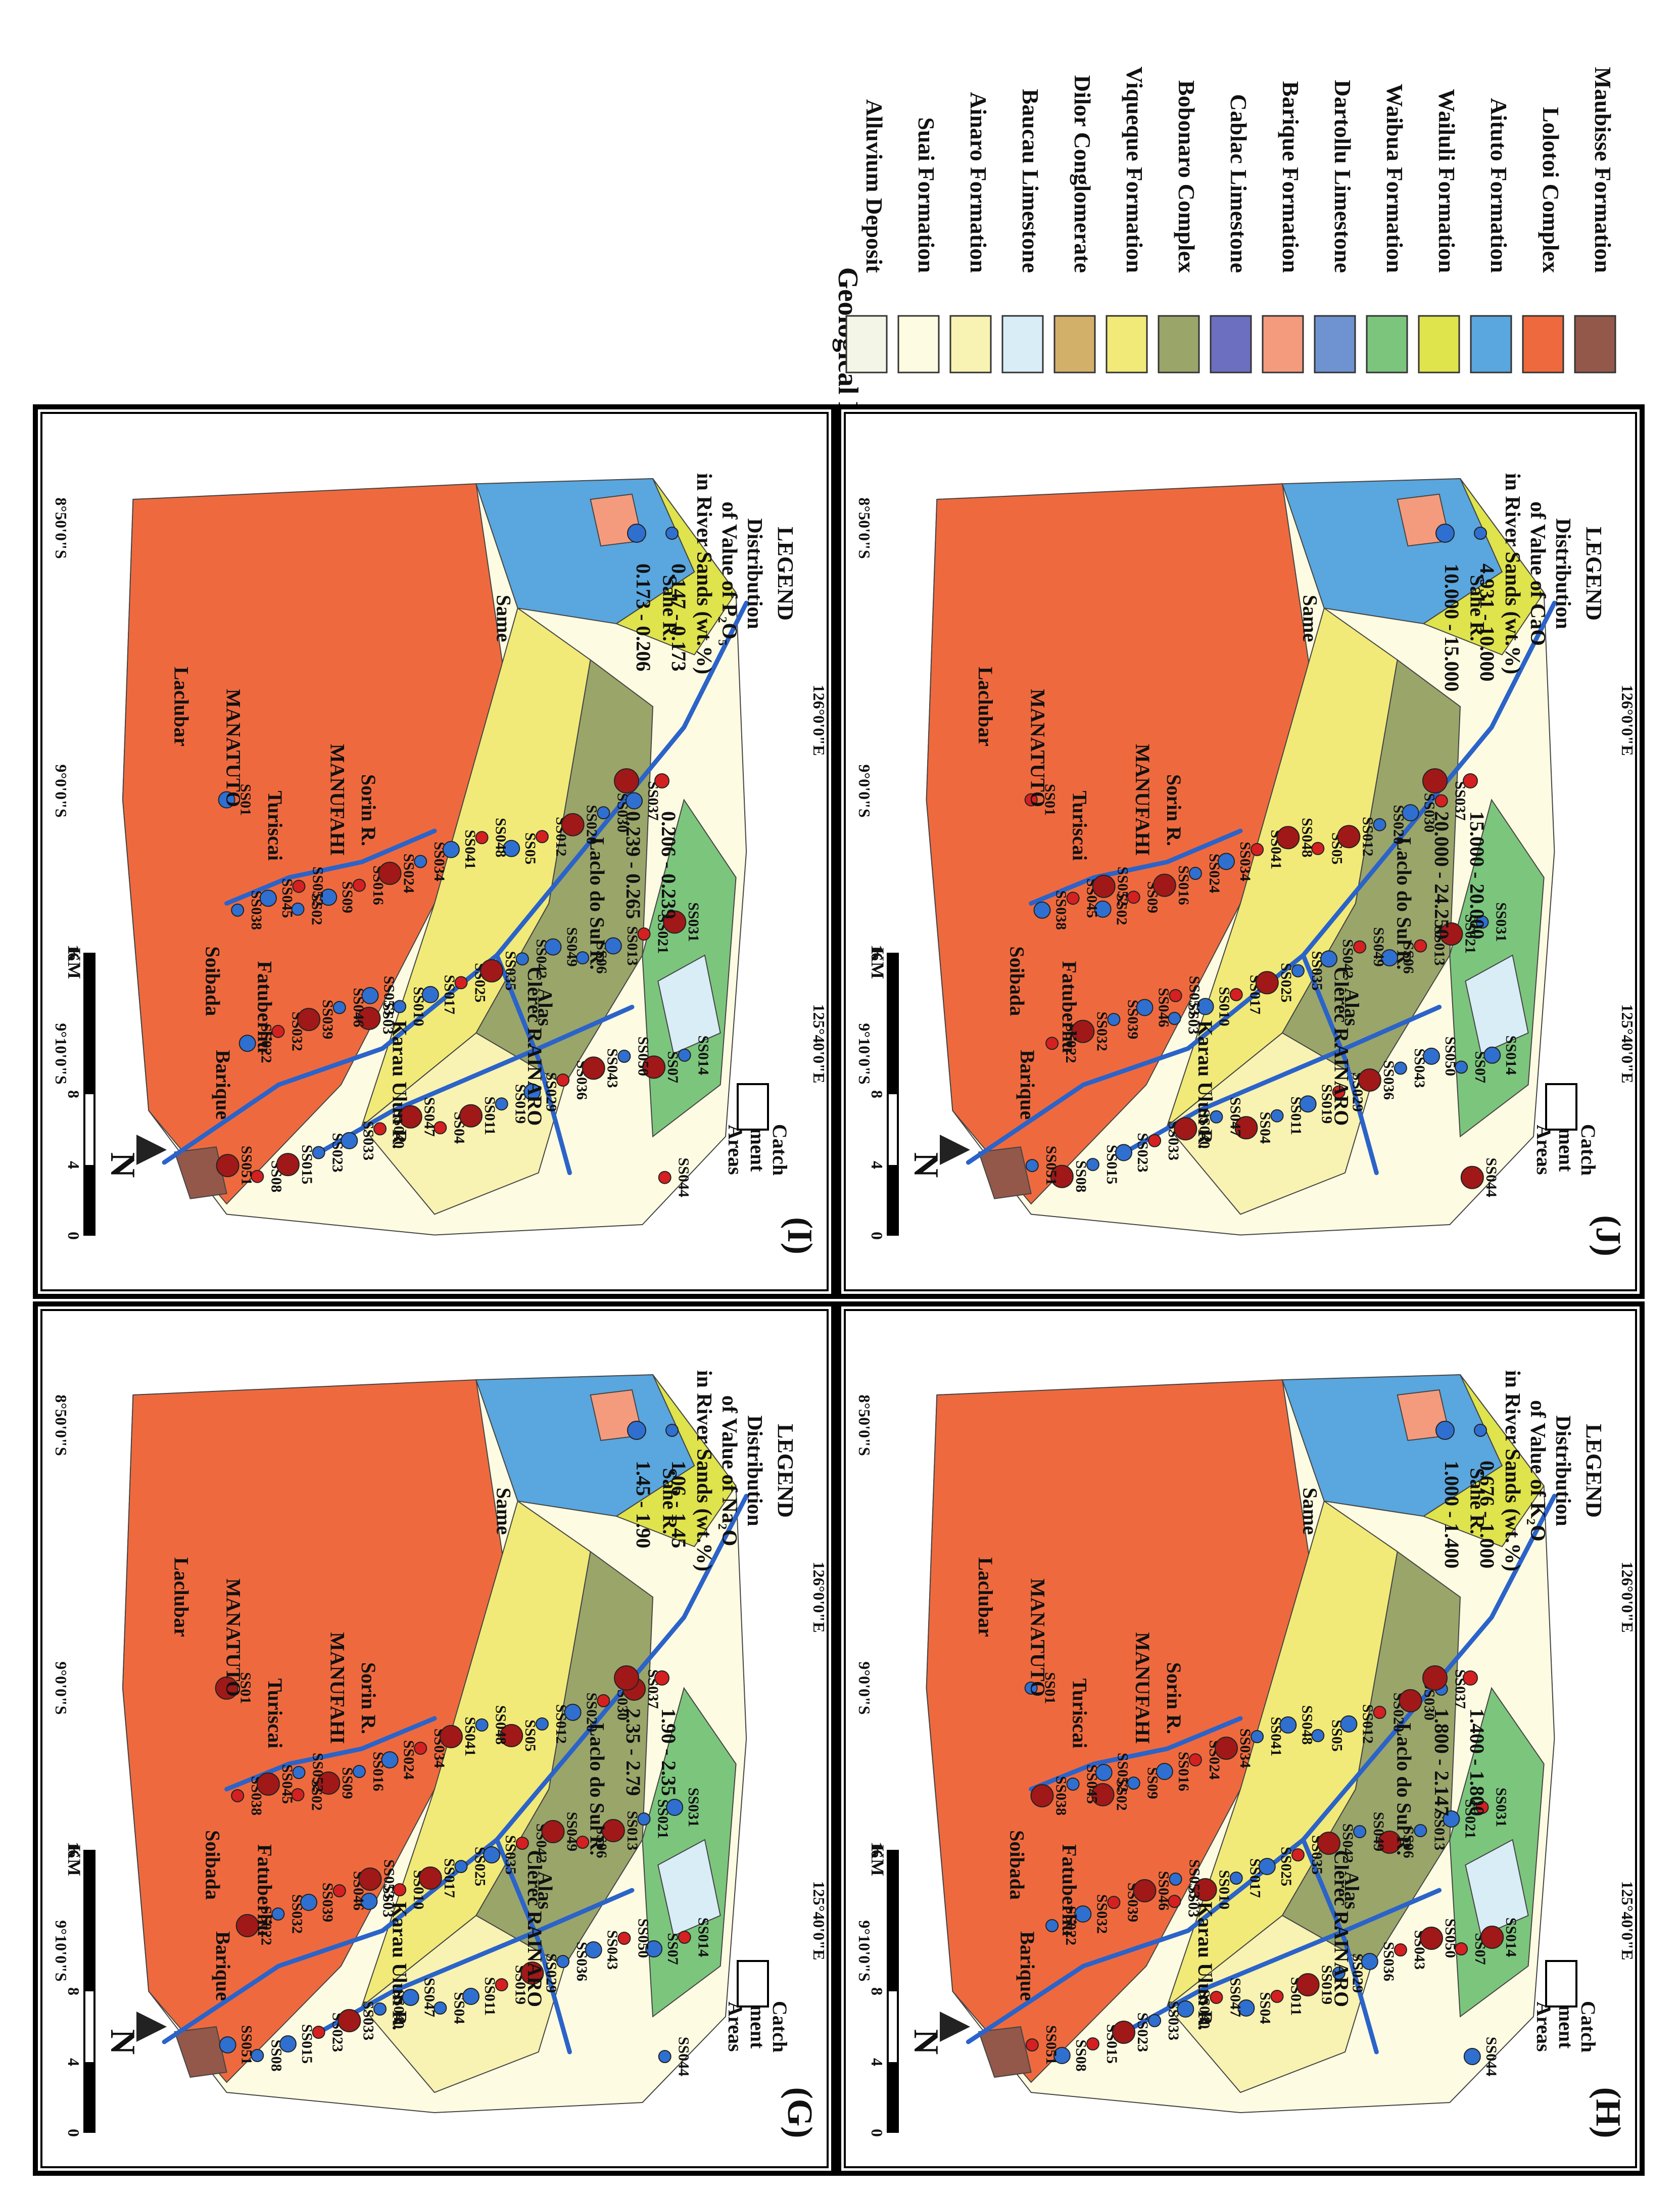 The height and width of the screenshot is (2194, 1680). What do you see at coordinates (729, 1470) in the screenshot?
I see `legend-variable: of Value of Na₂O` at bounding box center [729, 1470].